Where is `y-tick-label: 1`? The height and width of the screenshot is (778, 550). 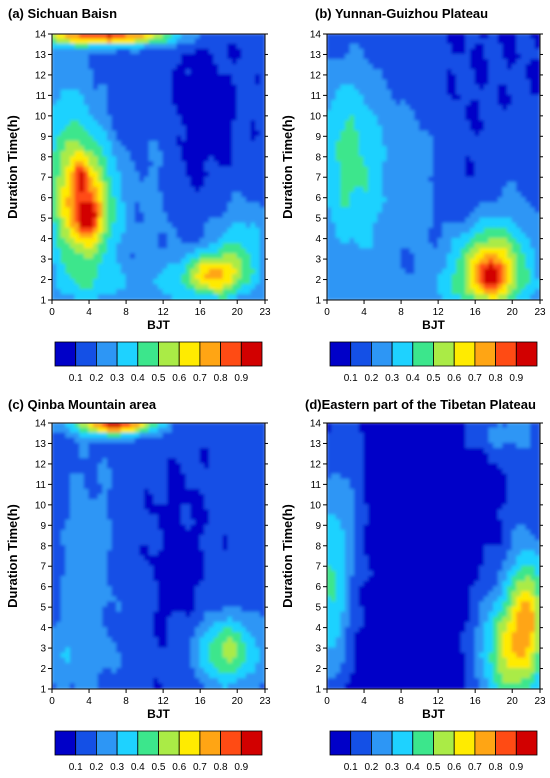 y-tick-label: 1 is located at coordinates (318, 301).